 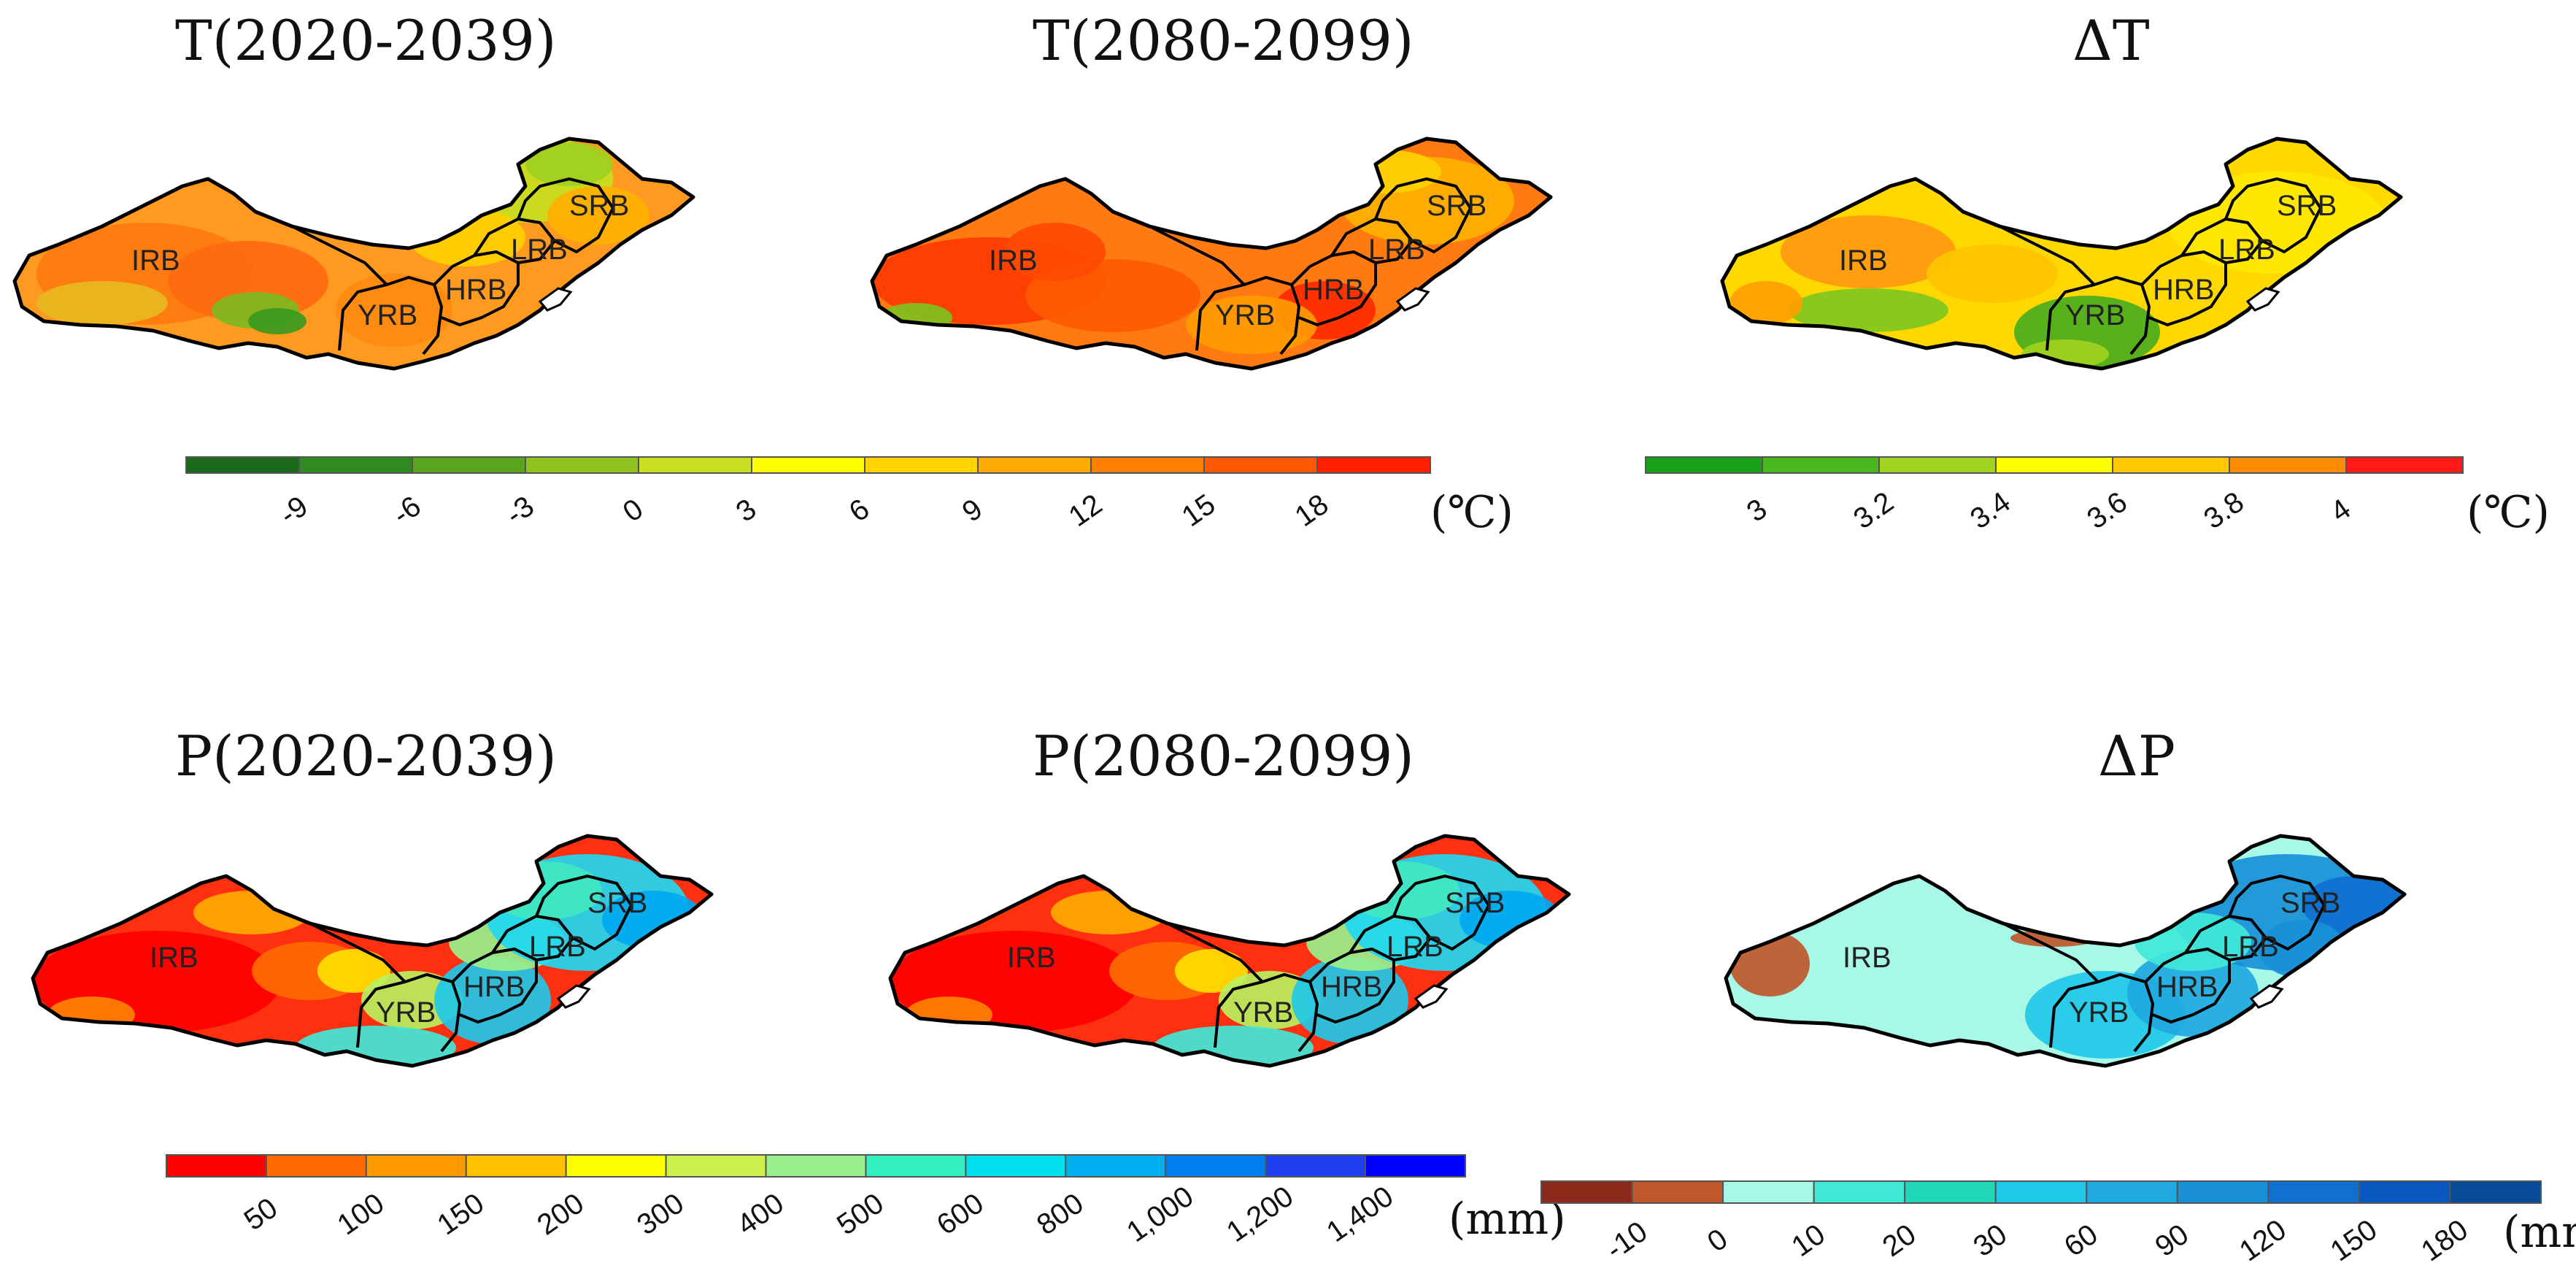 What do you see at coordinates (2508, 512) in the screenshot?
I see `colorbar-unit: (℃)` at bounding box center [2508, 512].